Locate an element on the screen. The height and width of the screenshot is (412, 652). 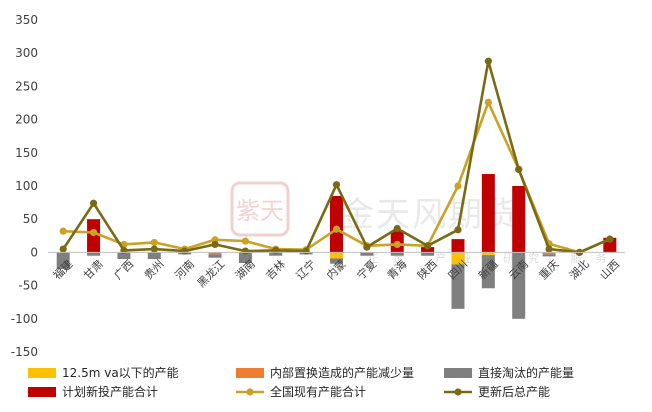
y-tick-label: -50 is located at coordinates (28, 286).